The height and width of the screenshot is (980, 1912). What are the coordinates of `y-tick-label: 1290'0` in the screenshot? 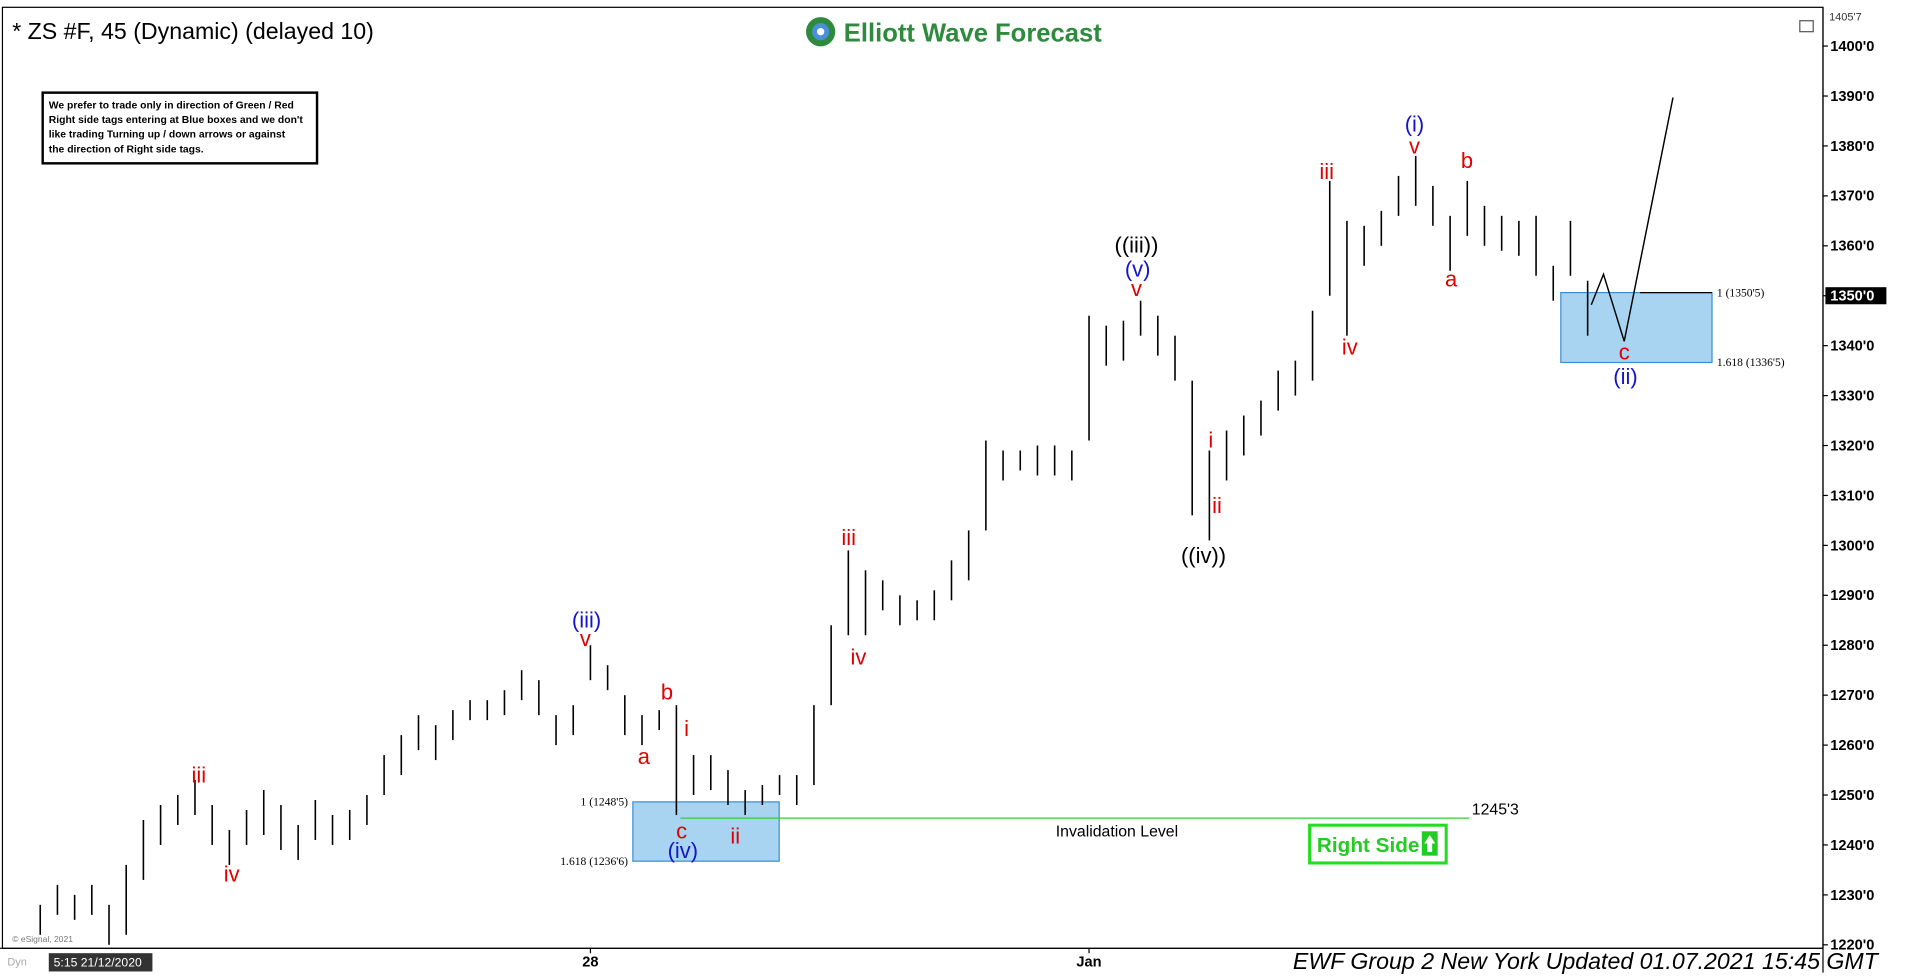 It's located at (1852, 596).